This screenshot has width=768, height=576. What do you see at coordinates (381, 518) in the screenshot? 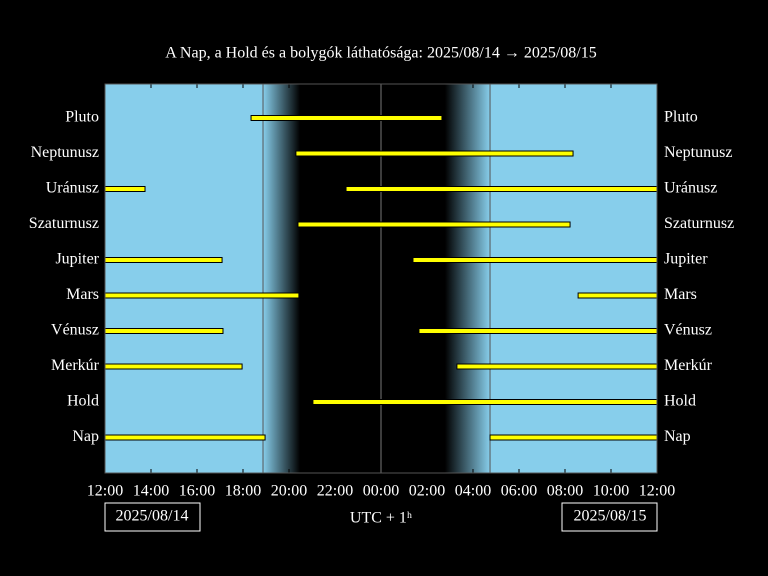
I see `x-axis-label: UTC + 1ʰ` at bounding box center [381, 518].